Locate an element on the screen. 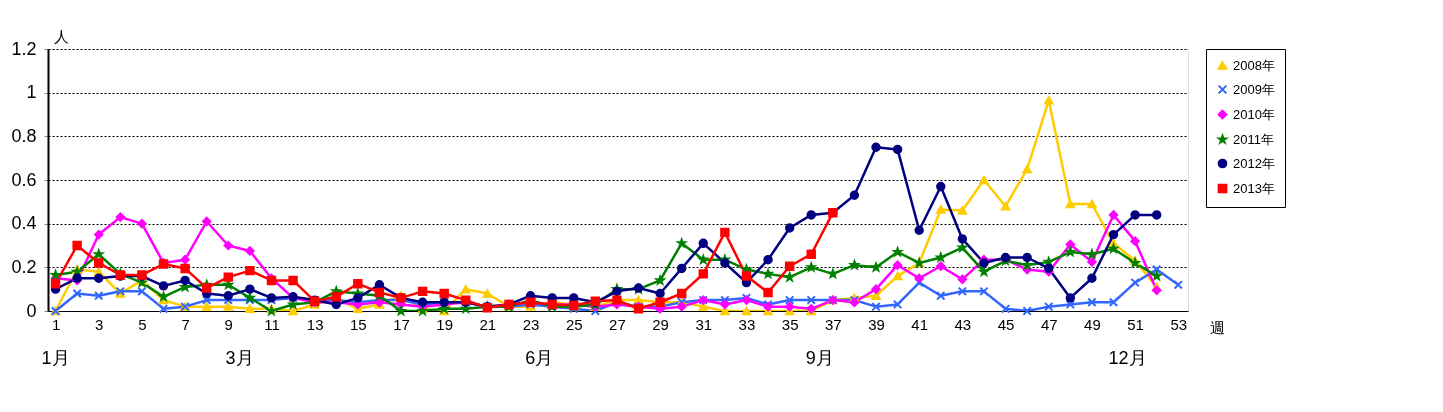  y-tick-label: 0 is located at coordinates (31, 310).